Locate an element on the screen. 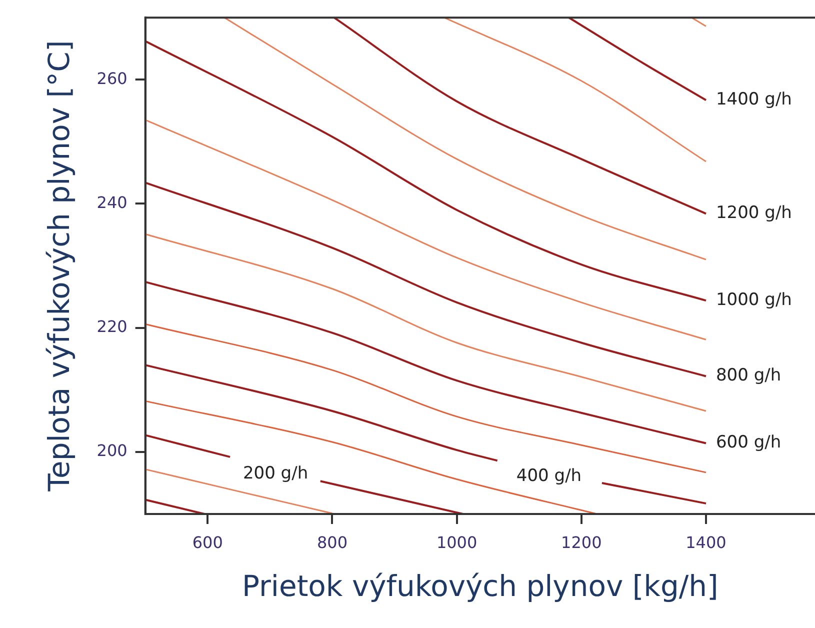  x-axis-title: Prietok výfukových plynov [kg/h] is located at coordinates (480, 586).